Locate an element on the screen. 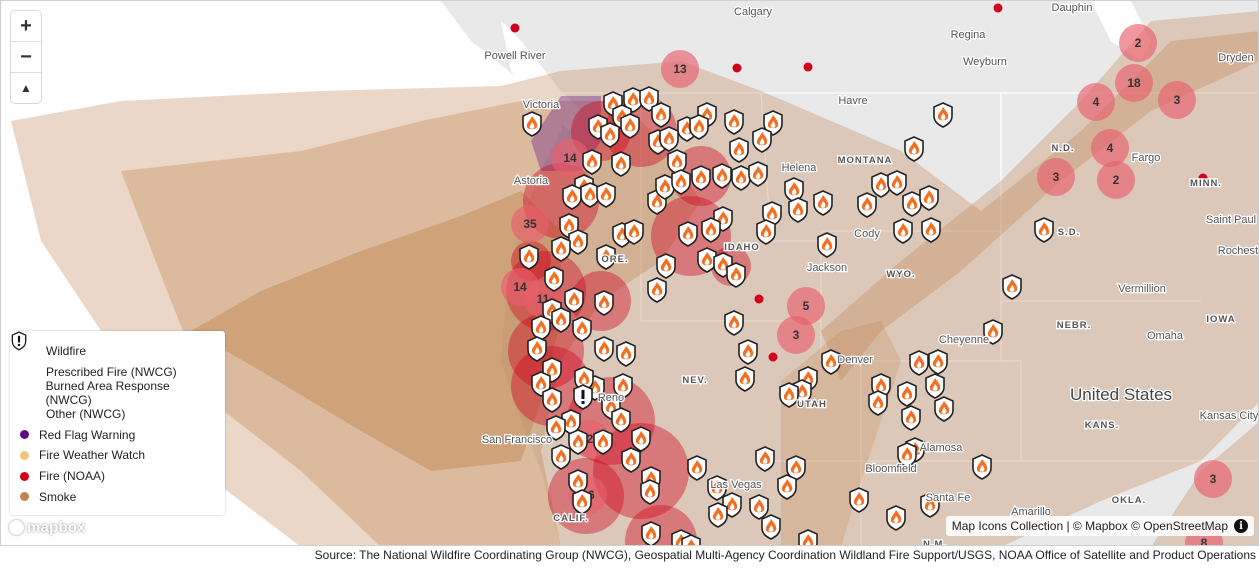 This screenshot has height=573, width=1259. info-icon: i is located at coordinates (1241, 526).